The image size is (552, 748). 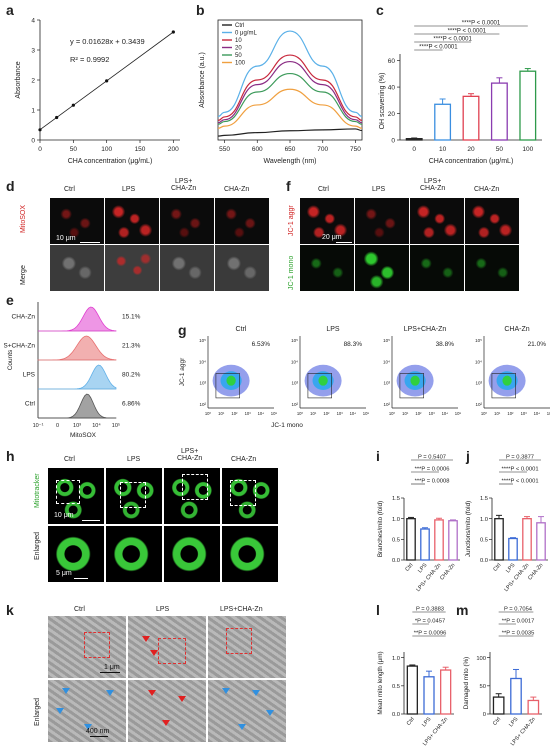 What do you see at coordinates (90, 59) in the screenshot?
I see `r-squared: R² = 0.9992` at bounding box center [90, 59].